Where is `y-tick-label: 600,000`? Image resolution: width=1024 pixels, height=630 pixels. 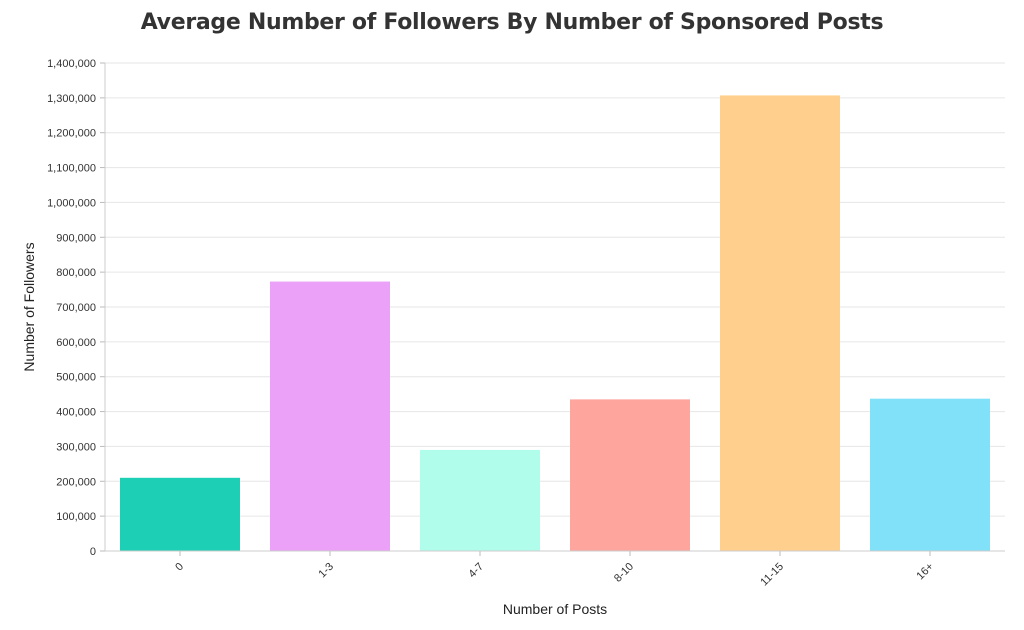 y-tick-label: 600,000 is located at coordinates (76, 343).